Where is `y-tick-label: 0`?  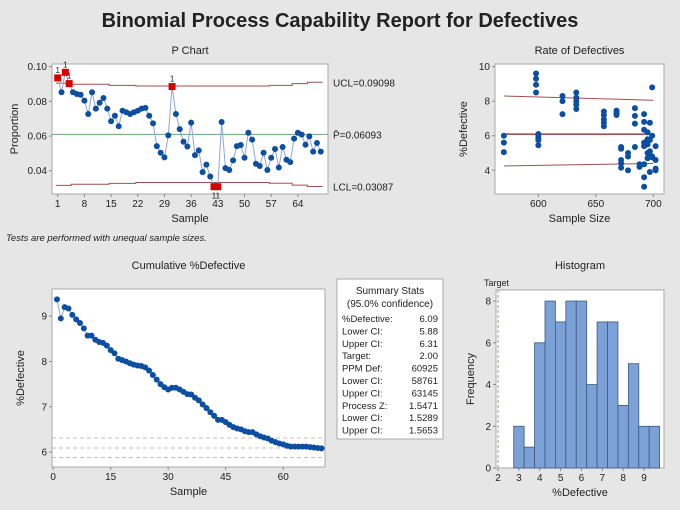 y-tick-label: 0 is located at coordinates (488, 469).